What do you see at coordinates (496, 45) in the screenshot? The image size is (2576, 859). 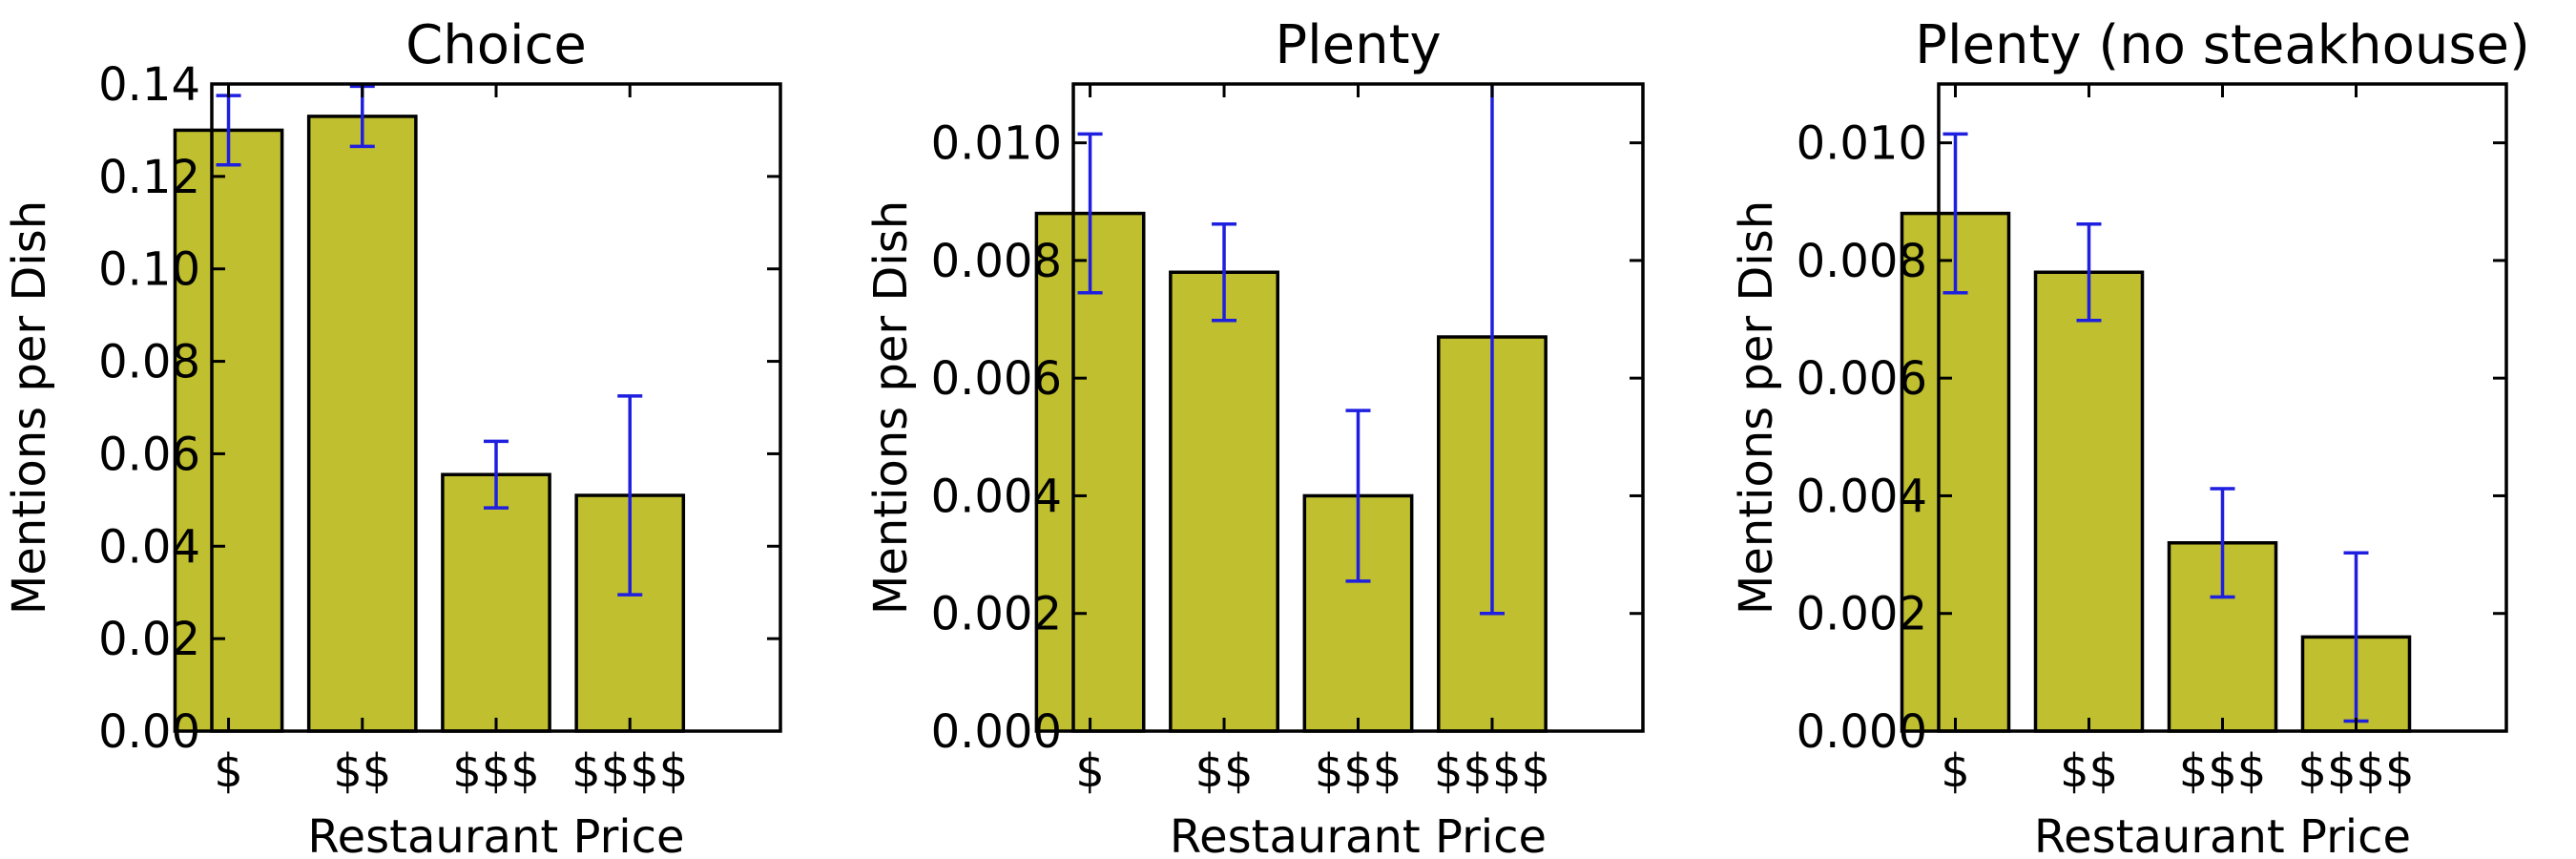 I see `chart-title: Choice` at bounding box center [496, 45].